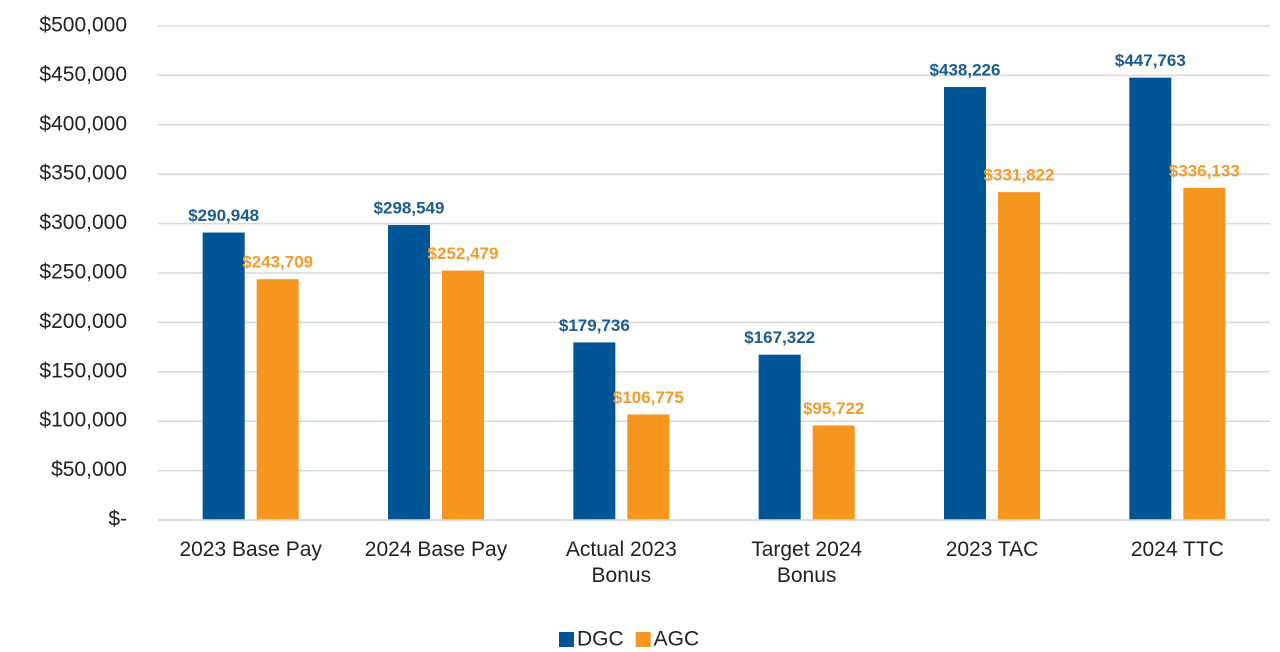  I want to click on value-label: $298,549, so click(409, 208).